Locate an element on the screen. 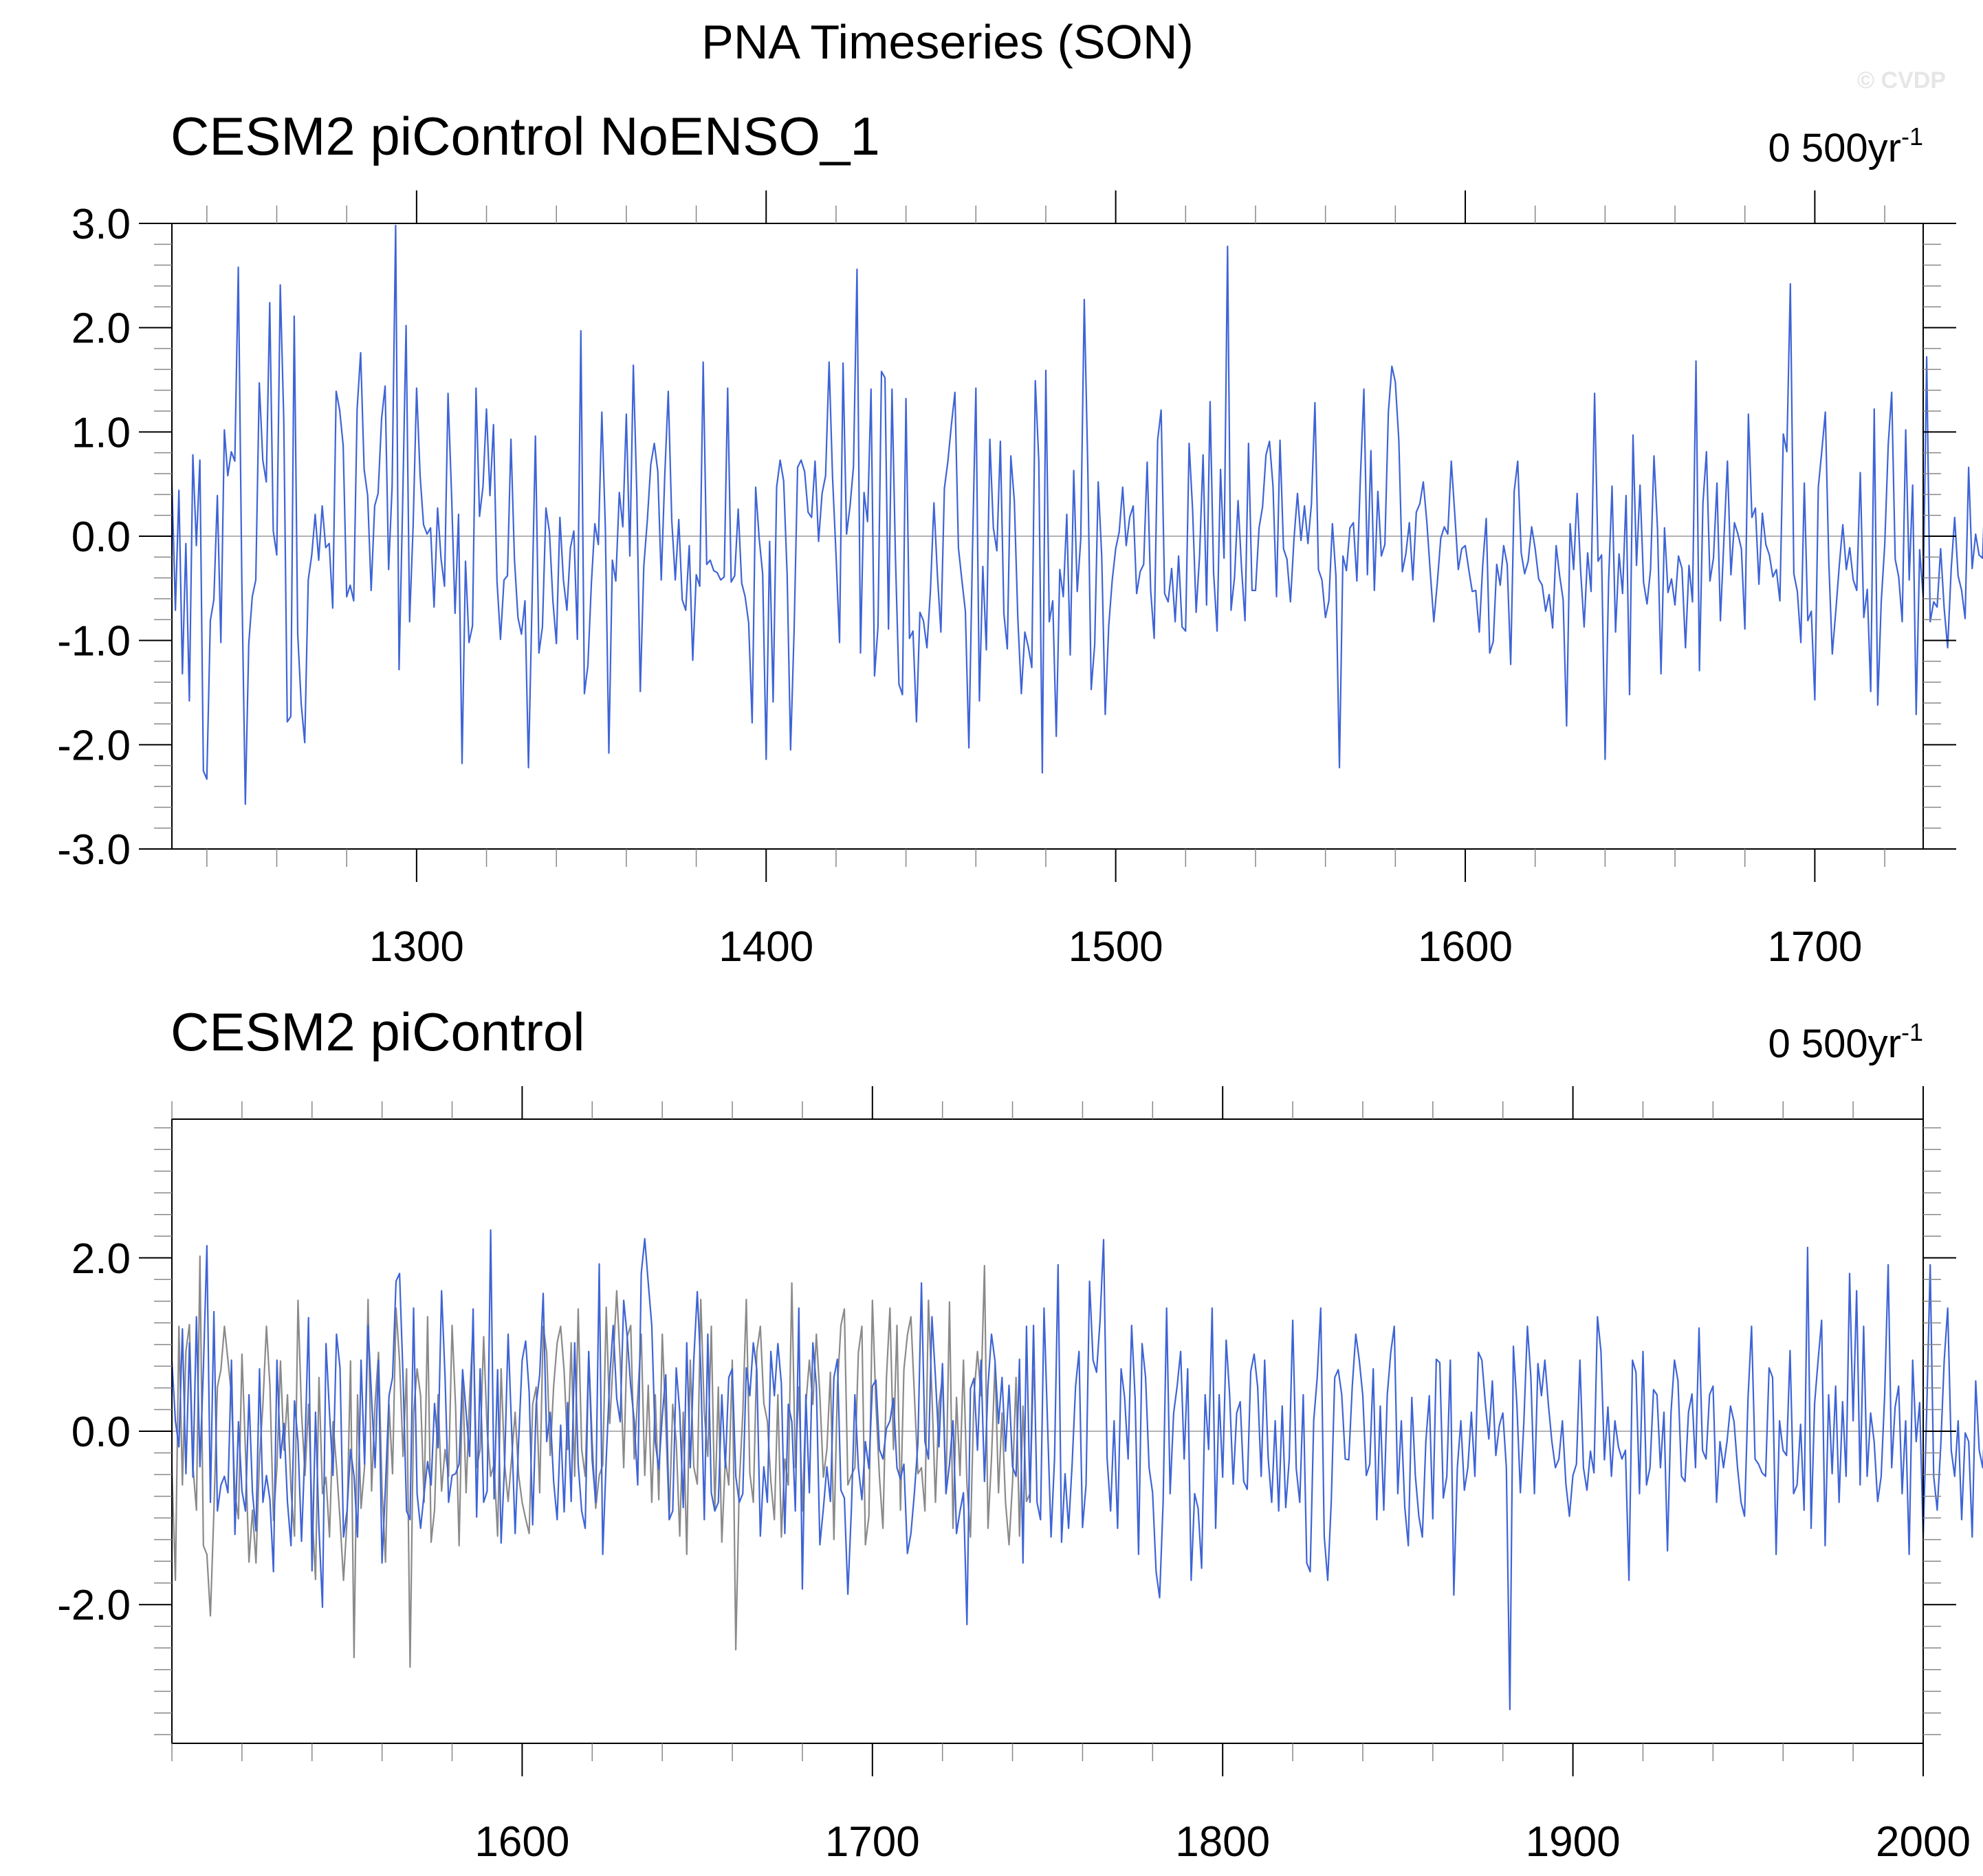 The width and height of the screenshot is (1983, 1876). y-tick-label: 1.0 is located at coordinates (102, 432).